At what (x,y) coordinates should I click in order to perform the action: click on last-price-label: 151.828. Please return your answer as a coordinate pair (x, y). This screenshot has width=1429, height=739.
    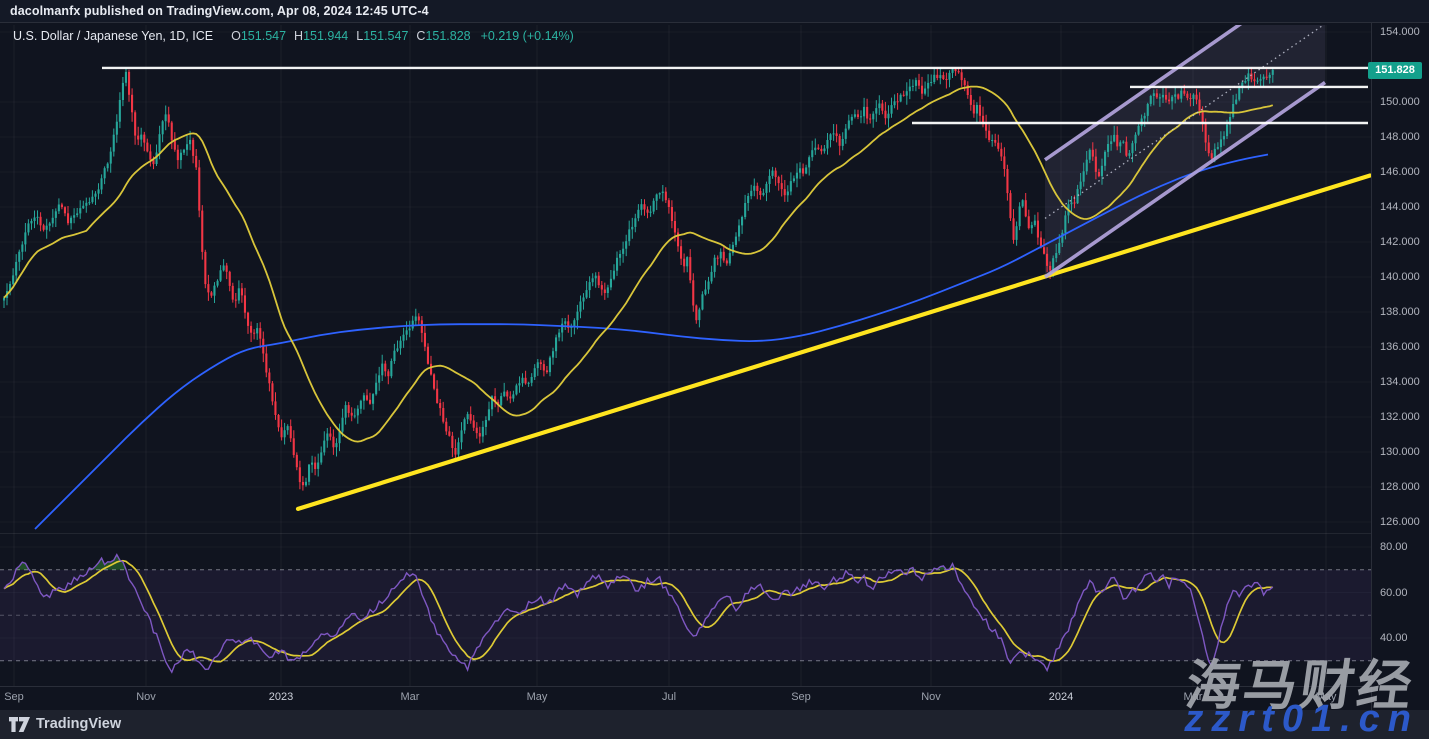
    Looking at the image, I should click on (1395, 70).